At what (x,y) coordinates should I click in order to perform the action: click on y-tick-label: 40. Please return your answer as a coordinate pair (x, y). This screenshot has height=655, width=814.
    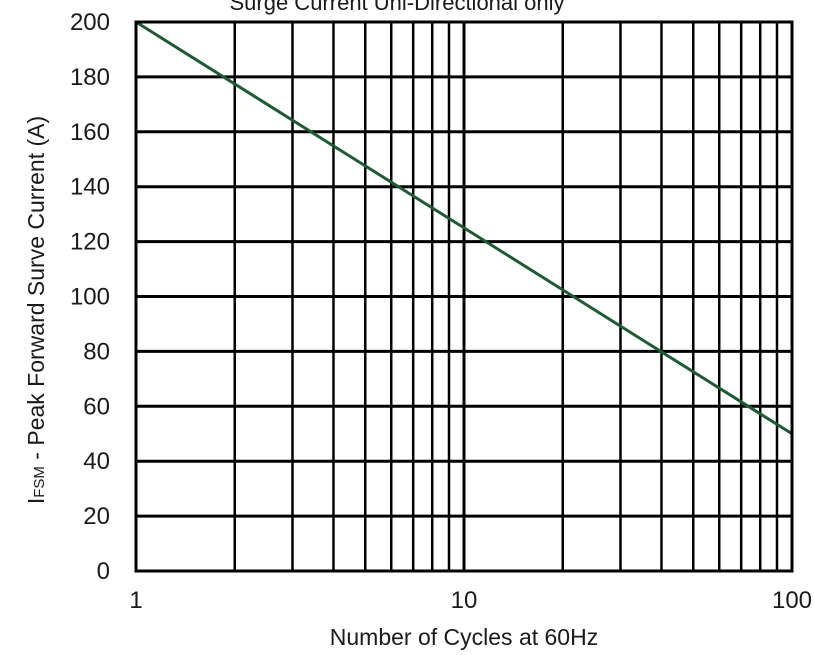
    Looking at the image, I should click on (96, 461).